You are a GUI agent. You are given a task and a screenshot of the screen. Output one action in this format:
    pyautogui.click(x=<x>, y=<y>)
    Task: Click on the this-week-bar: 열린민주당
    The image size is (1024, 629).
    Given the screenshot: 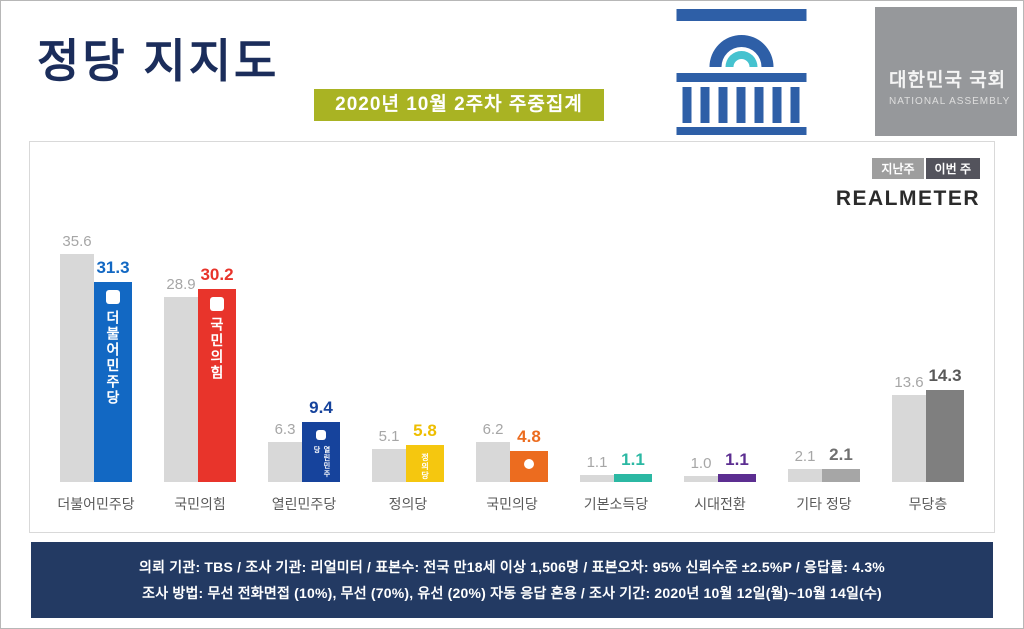 What is the action you would take?
    pyautogui.click(x=321, y=451)
    